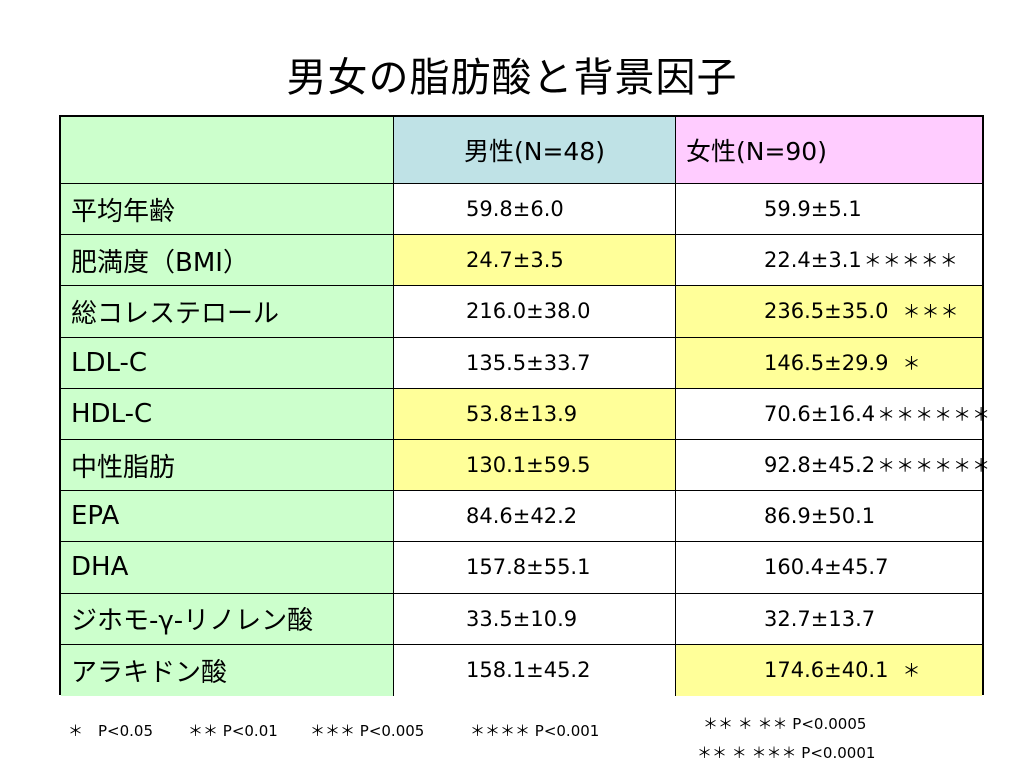  What do you see at coordinates (227, 150) in the screenshot?
I see `header-corner-cell` at bounding box center [227, 150].